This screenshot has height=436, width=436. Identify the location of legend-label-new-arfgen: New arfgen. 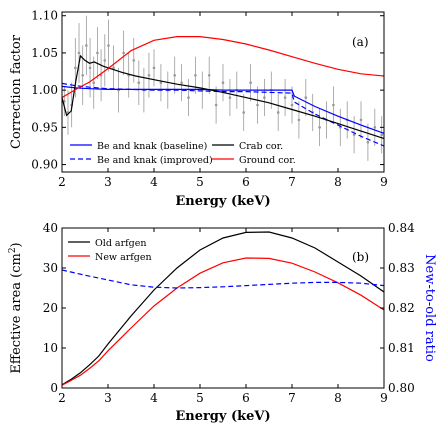
(123, 257).